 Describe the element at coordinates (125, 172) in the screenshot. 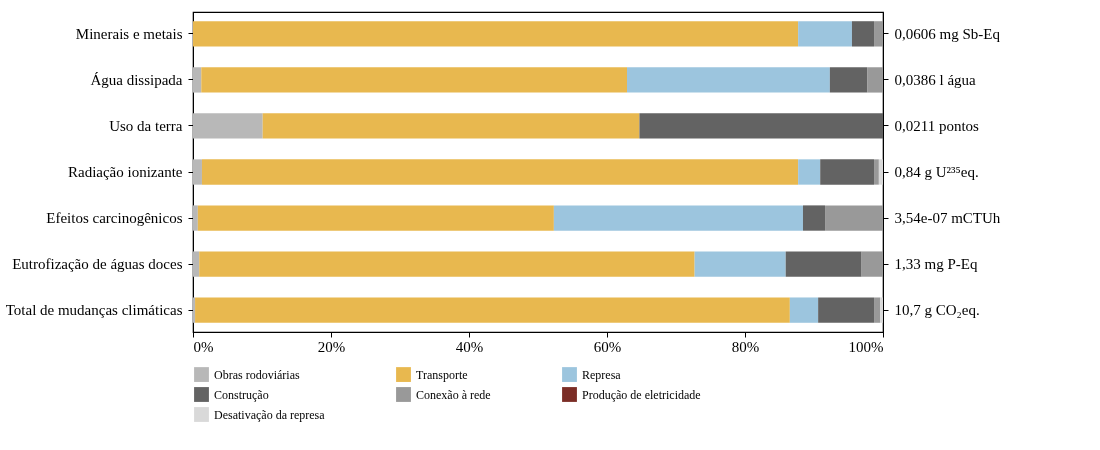

I see `y-tick-label: Radiação ionizante` at that location.